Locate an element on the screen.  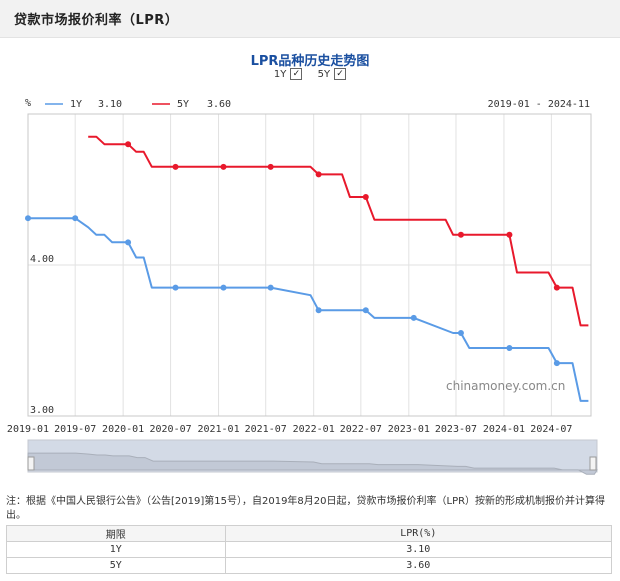
lpr-table: 期限 LPR(%) 1Y 3.10 5Y 3.60 is located at coordinates (309, 549).